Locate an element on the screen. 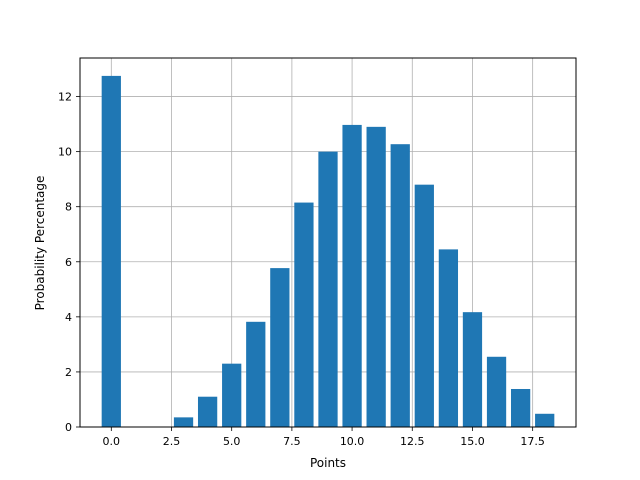 This screenshot has width=640, height=480. y-tick-label-5: 10 is located at coordinates (65, 152).